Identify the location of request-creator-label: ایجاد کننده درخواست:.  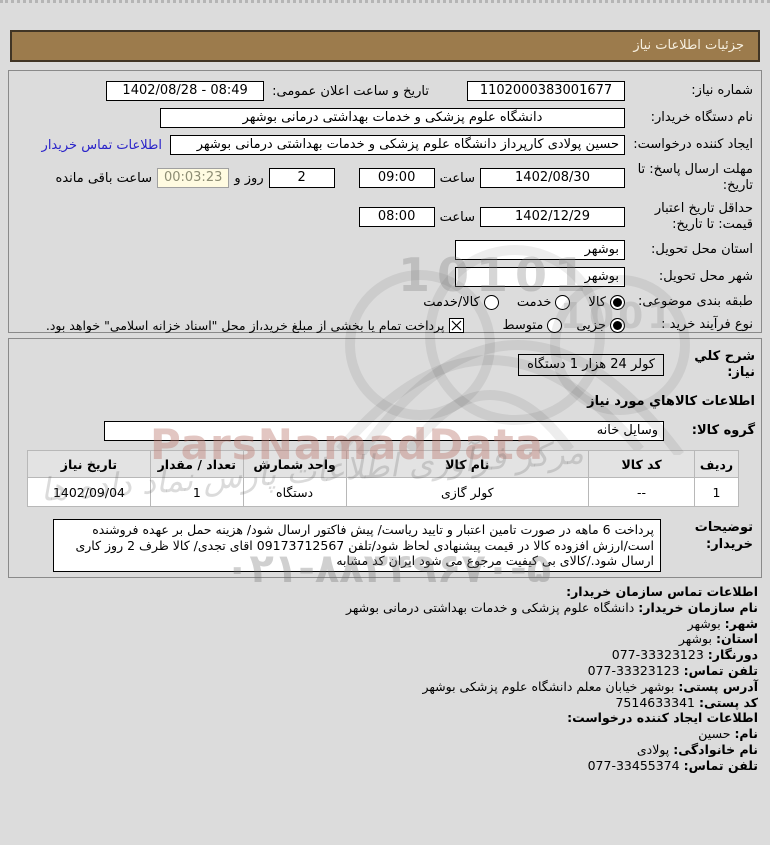
(693, 144).